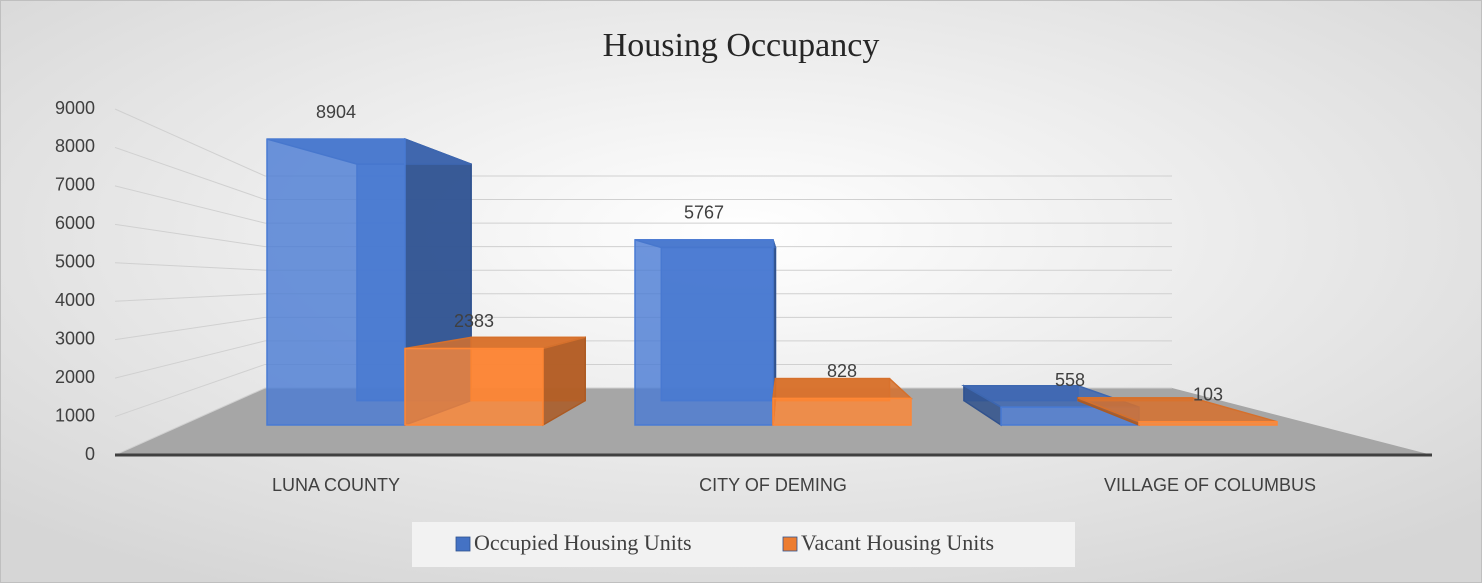  What do you see at coordinates (842, 388) in the screenshot?
I see `bar-top` at bounding box center [842, 388].